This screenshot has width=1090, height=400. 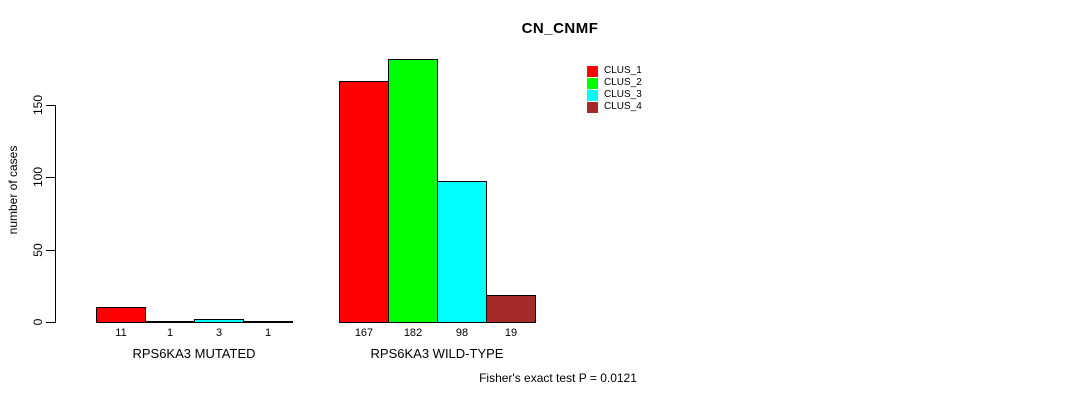 What do you see at coordinates (558, 378) in the screenshot?
I see `annotation-text: Fisher's exact test P = 0.0121` at bounding box center [558, 378].